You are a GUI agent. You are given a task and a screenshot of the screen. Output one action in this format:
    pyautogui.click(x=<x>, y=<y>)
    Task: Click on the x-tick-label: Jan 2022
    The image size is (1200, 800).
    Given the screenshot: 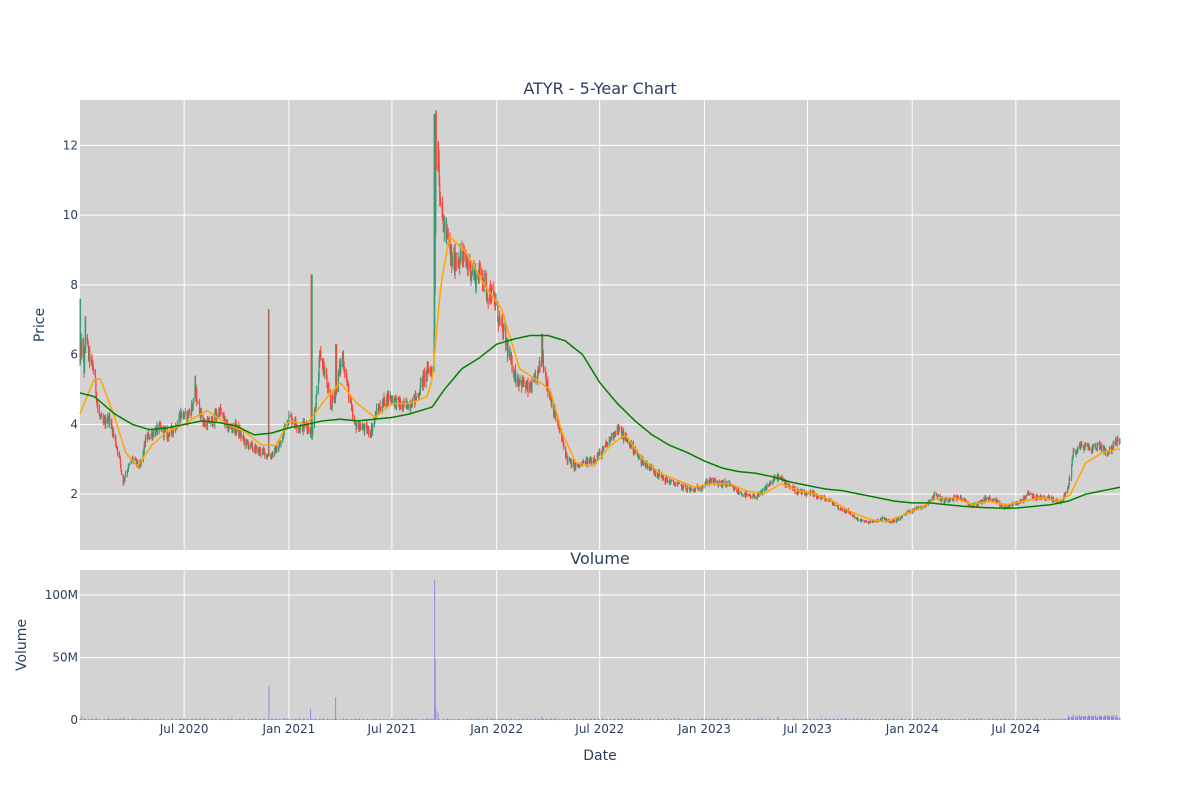 What is the action you would take?
    pyautogui.click(x=496, y=729)
    